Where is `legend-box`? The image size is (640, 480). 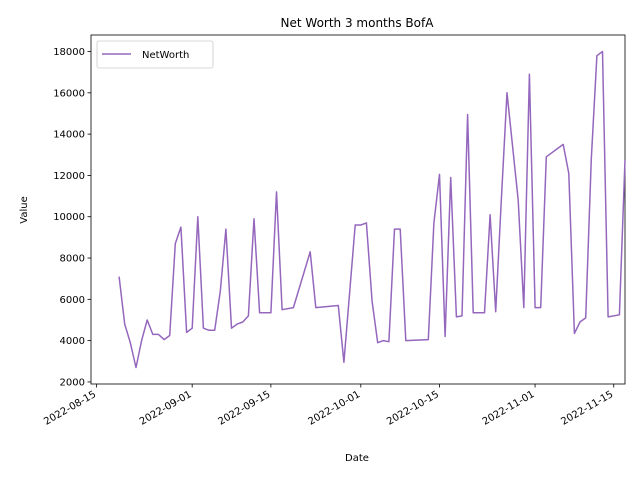 legend-box is located at coordinates (155, 54).